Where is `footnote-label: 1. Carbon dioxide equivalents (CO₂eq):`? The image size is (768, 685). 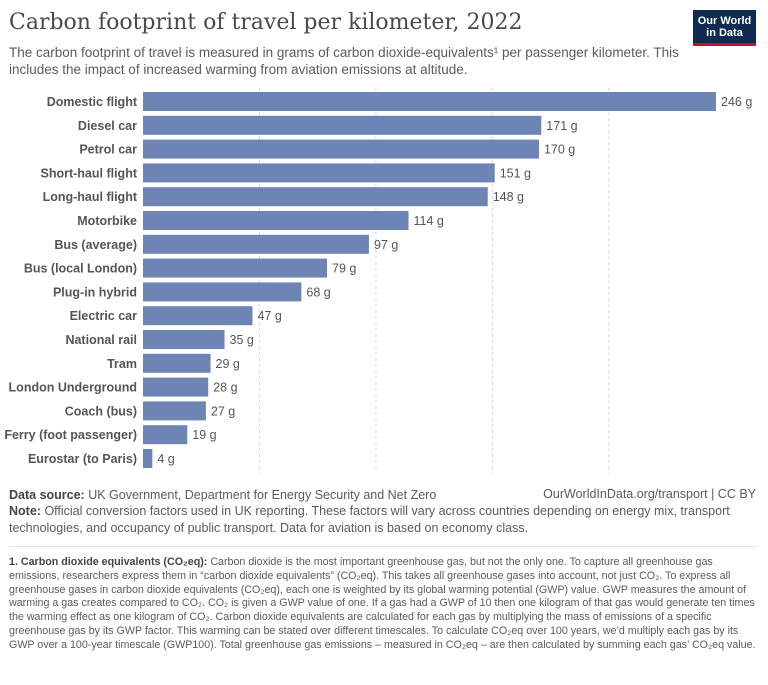
footnote-label: 1. Carbon dioxide equivalents (CO₂eq): is located at coordinates (108, 562).